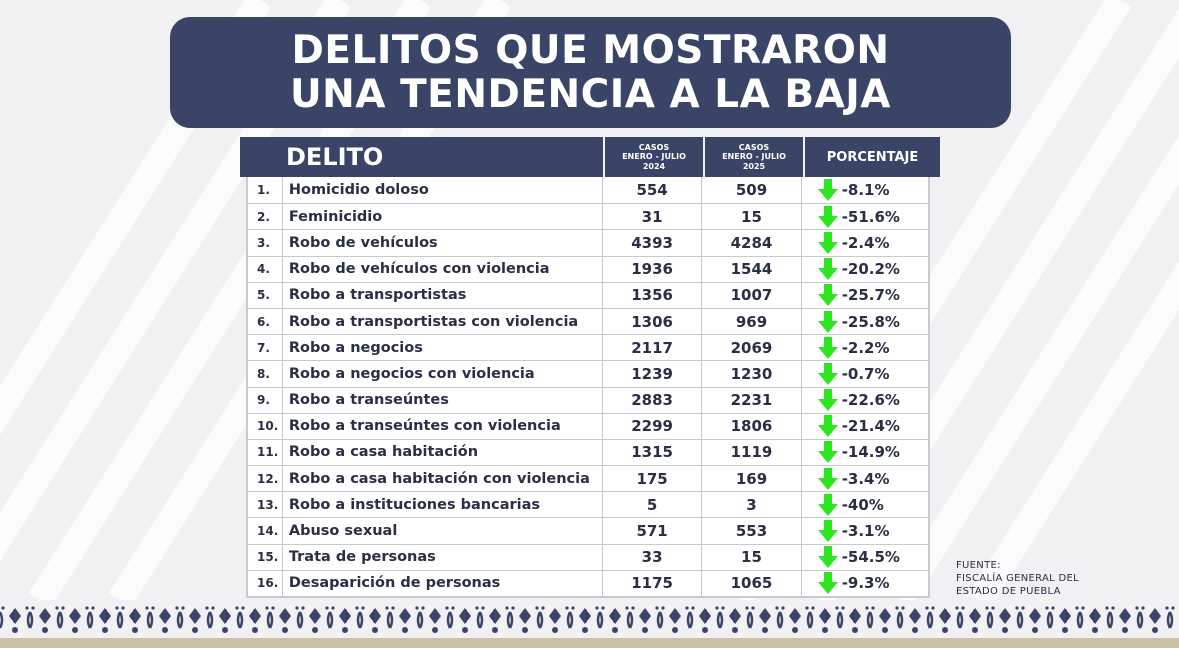 Image resolution: width=1179 pixels, height=648 pixels. Describe the element at coordinates (443, 479) in the screenshot. I see `crime-name: Robo a casa habitación con violencia` at that location.